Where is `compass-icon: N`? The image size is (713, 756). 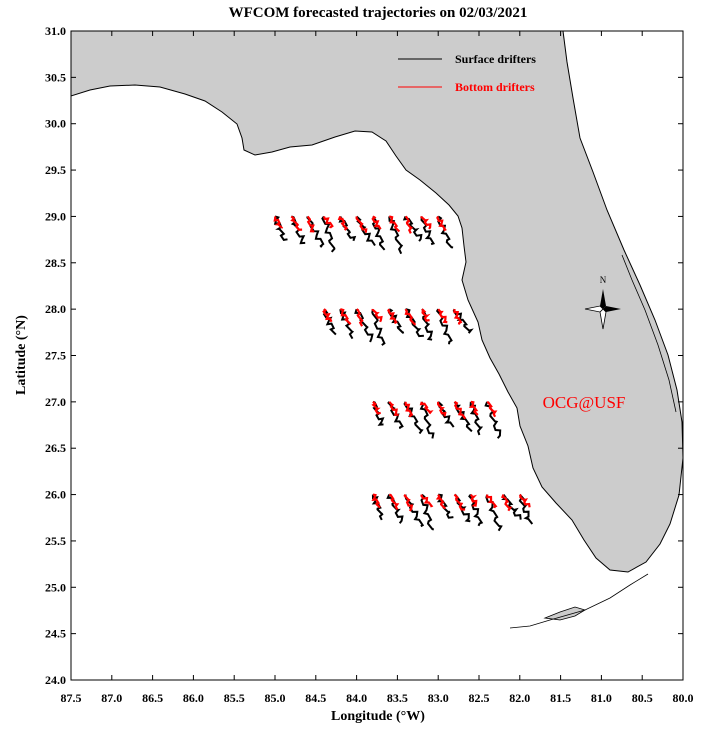 compass-icon: N is located at coordinates (602, 302).